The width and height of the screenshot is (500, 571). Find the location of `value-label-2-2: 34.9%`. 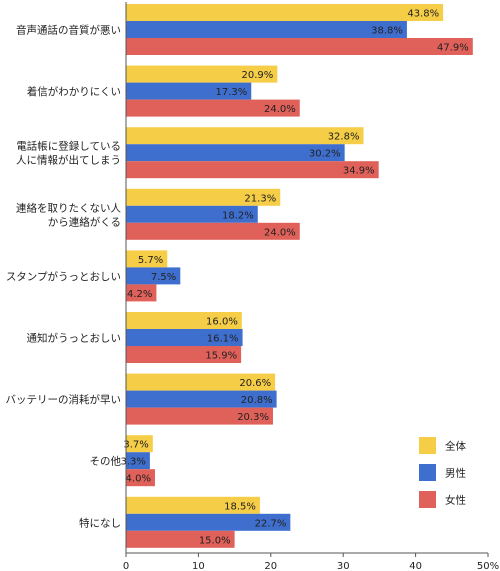

value-label-2-2: 34.9% is located at coordinates (359, 171).